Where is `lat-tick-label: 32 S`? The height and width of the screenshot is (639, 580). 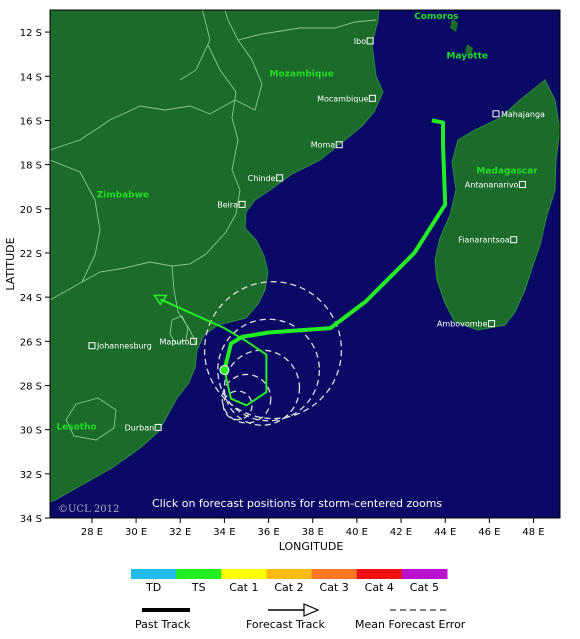 lat-tick-label: 32 S is located at coordinates (31, 475).